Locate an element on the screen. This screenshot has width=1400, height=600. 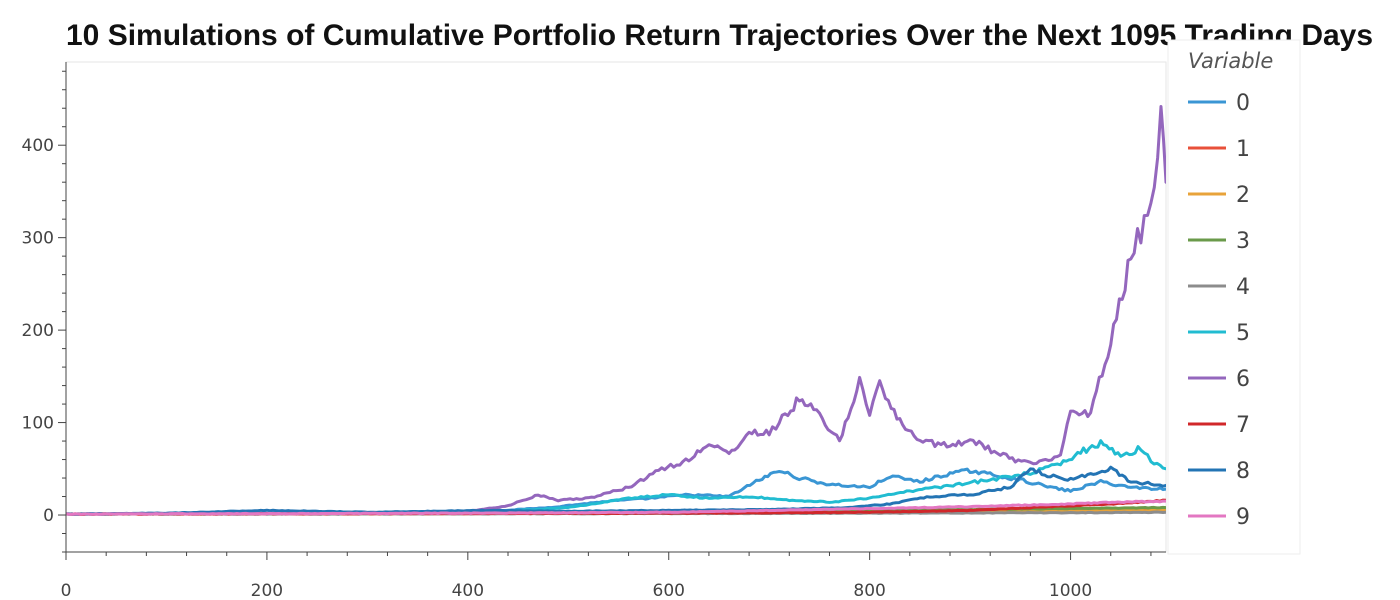
legend-label-1: 1 is located at coordinates (1243, 149).